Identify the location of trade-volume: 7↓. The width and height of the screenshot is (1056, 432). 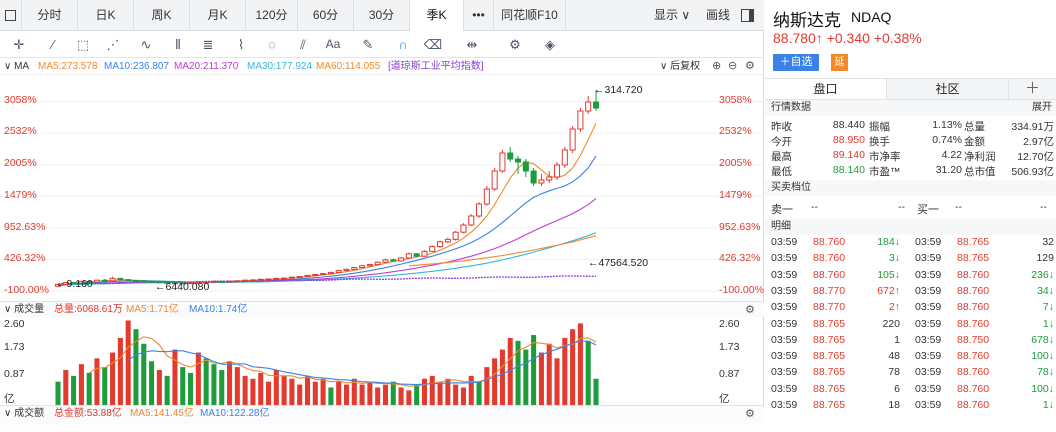
(1048, 307).